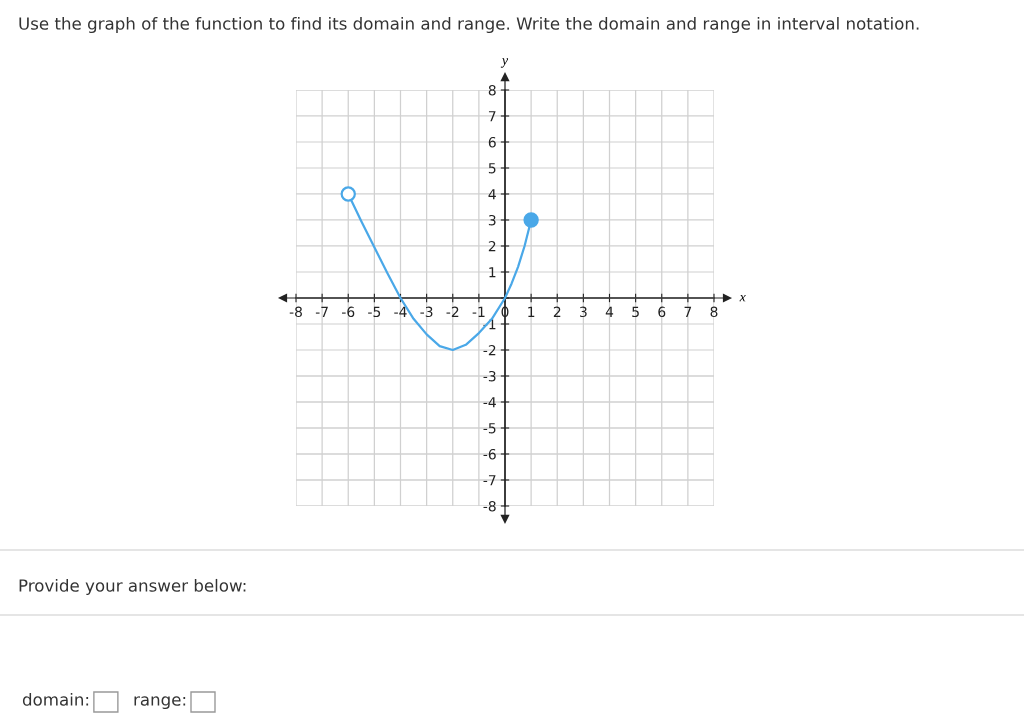 This screenshot has width=1024, height=716. I want to click on y-tick-label: -3, so click(489, 376).